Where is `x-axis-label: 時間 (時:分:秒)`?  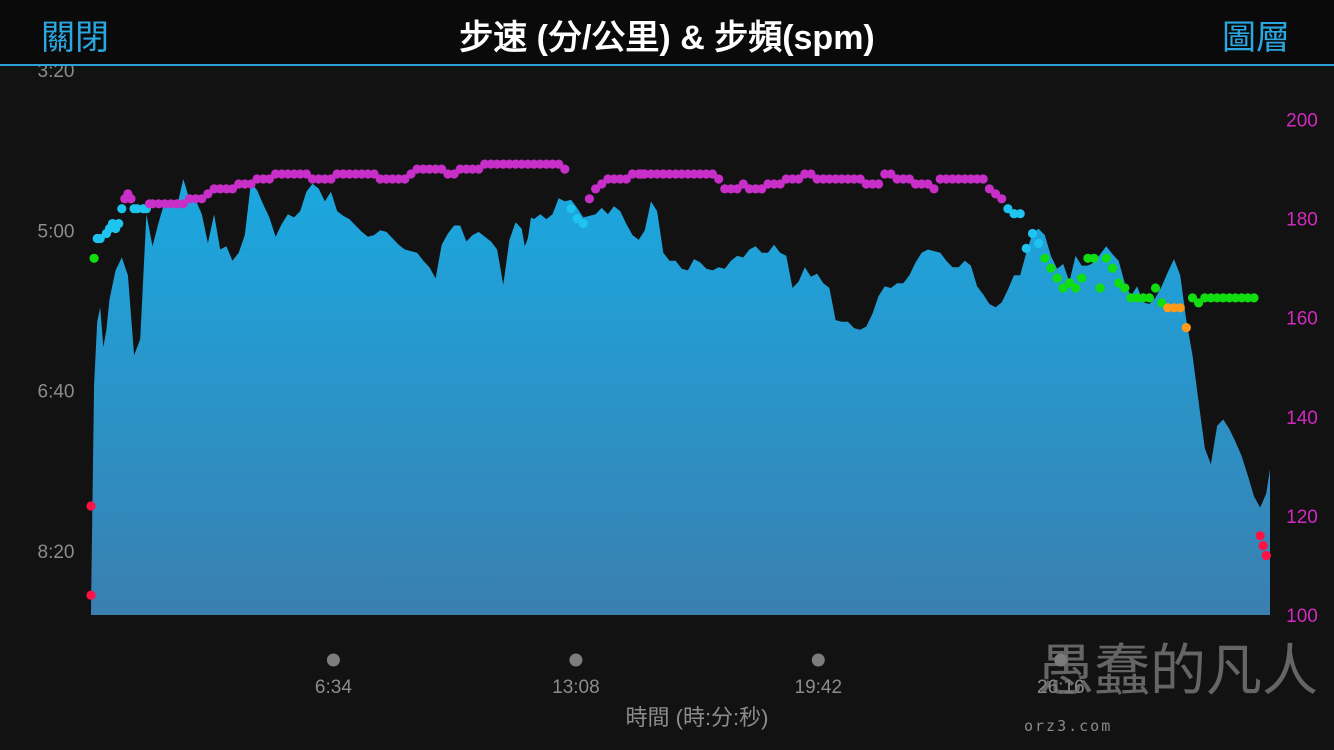
x-axis-label: 時間 (時:分:秒) is located at coordinates (697, 717).